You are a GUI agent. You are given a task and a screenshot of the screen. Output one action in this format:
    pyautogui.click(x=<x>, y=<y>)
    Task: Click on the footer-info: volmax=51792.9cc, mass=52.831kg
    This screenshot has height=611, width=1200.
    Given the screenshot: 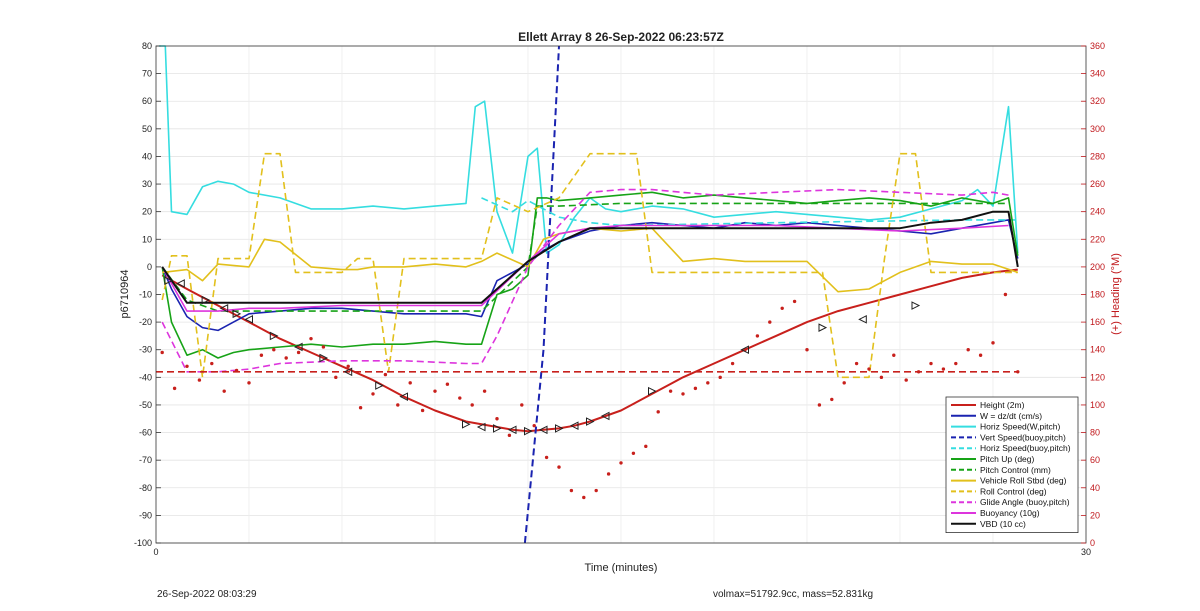 What is the action you would take?
    pyautogui.click(x=793, y=594)
    